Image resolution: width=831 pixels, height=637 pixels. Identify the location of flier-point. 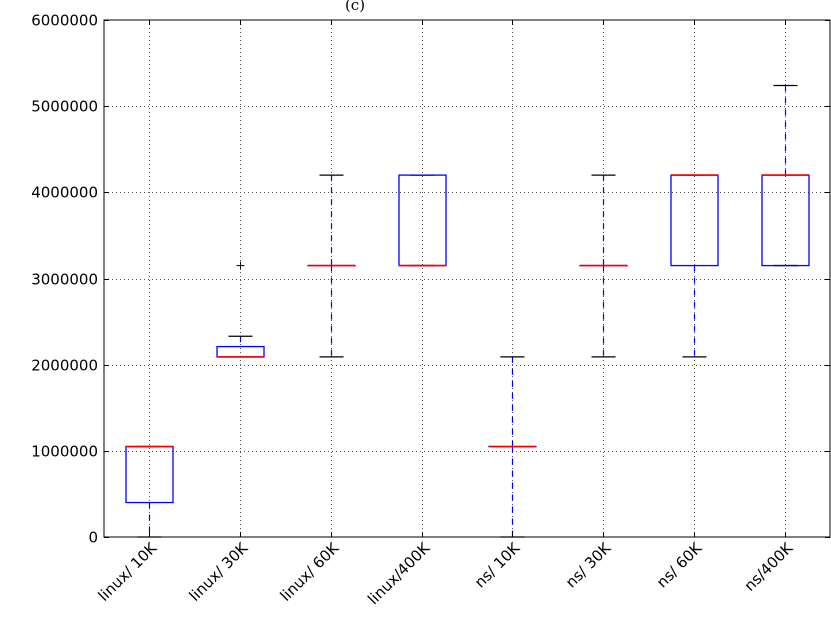
(240, 265).